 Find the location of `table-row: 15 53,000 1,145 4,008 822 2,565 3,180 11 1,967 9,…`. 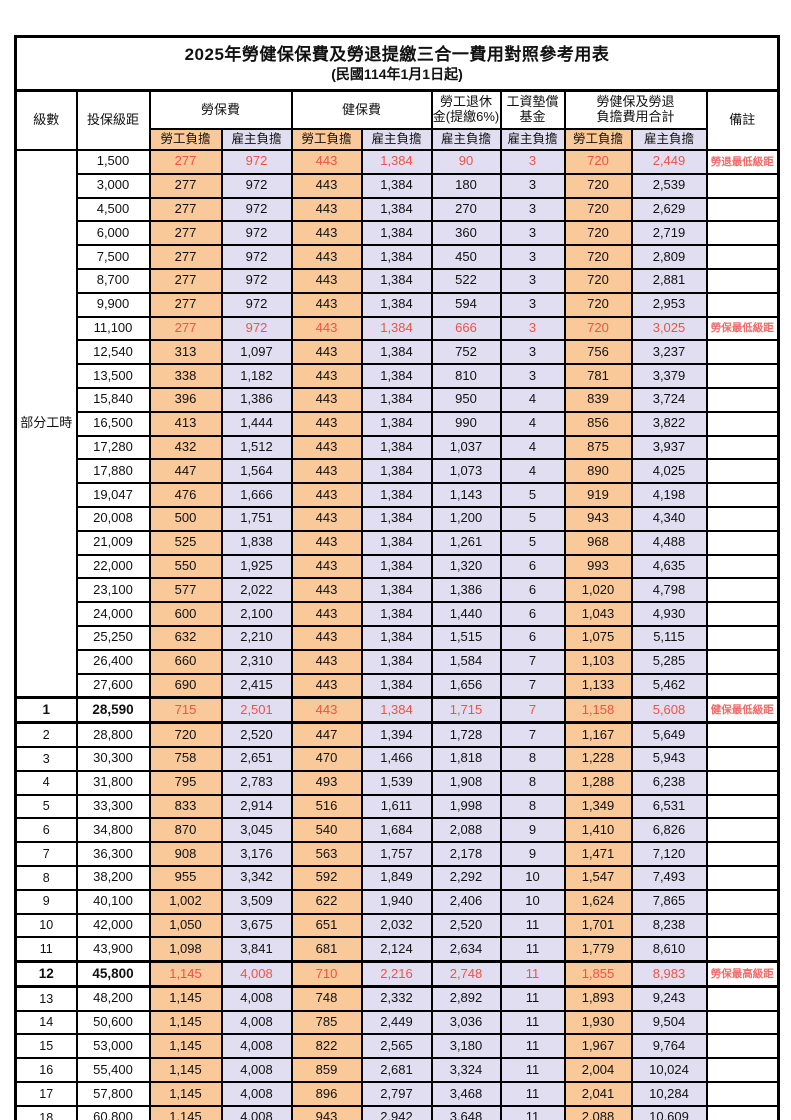

table-row: 15 53,000 1,145 4,008 822 2,565 3,180 11 1,967 9,… is located at coordinates (397, 1046).